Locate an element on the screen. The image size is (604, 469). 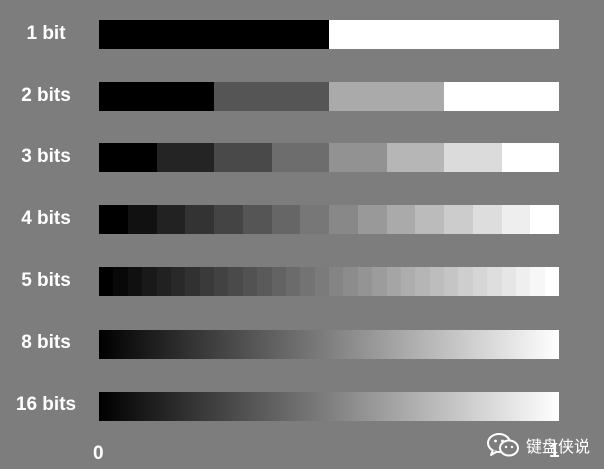
row-label-16-bits: 16 bits is located at coordinates (46, 404).